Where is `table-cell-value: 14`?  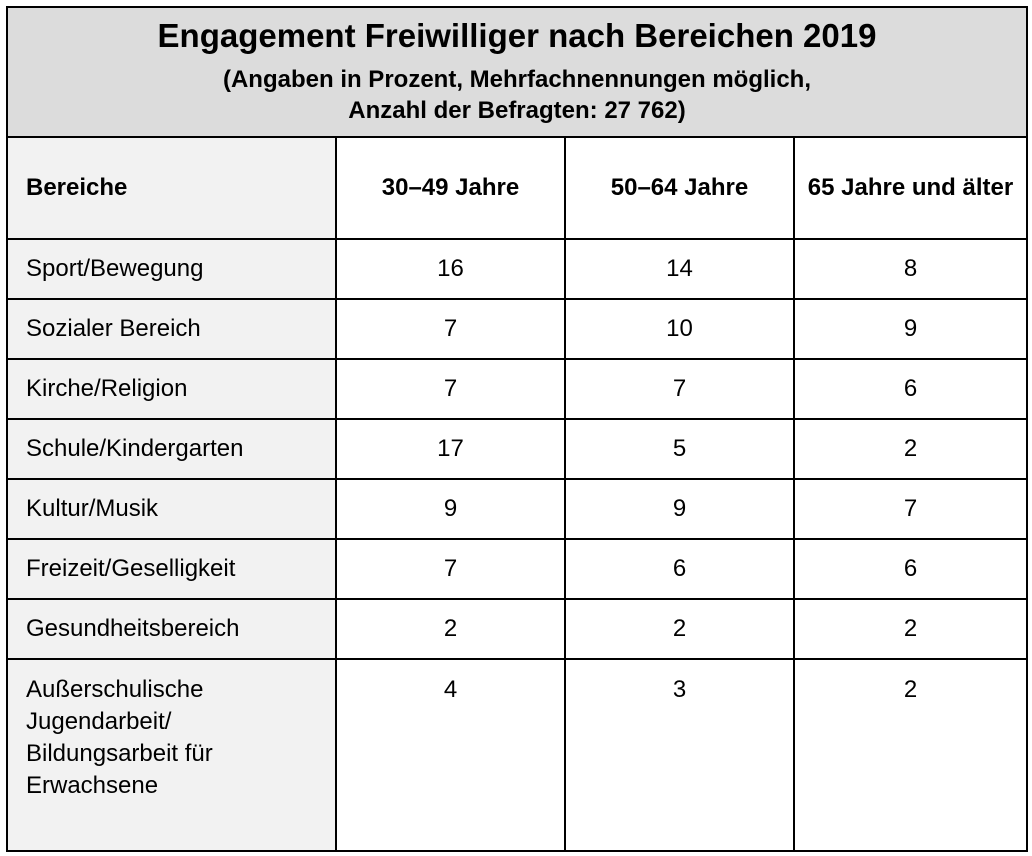
table-cell-value: 14 is located at coordinates (679, 269).